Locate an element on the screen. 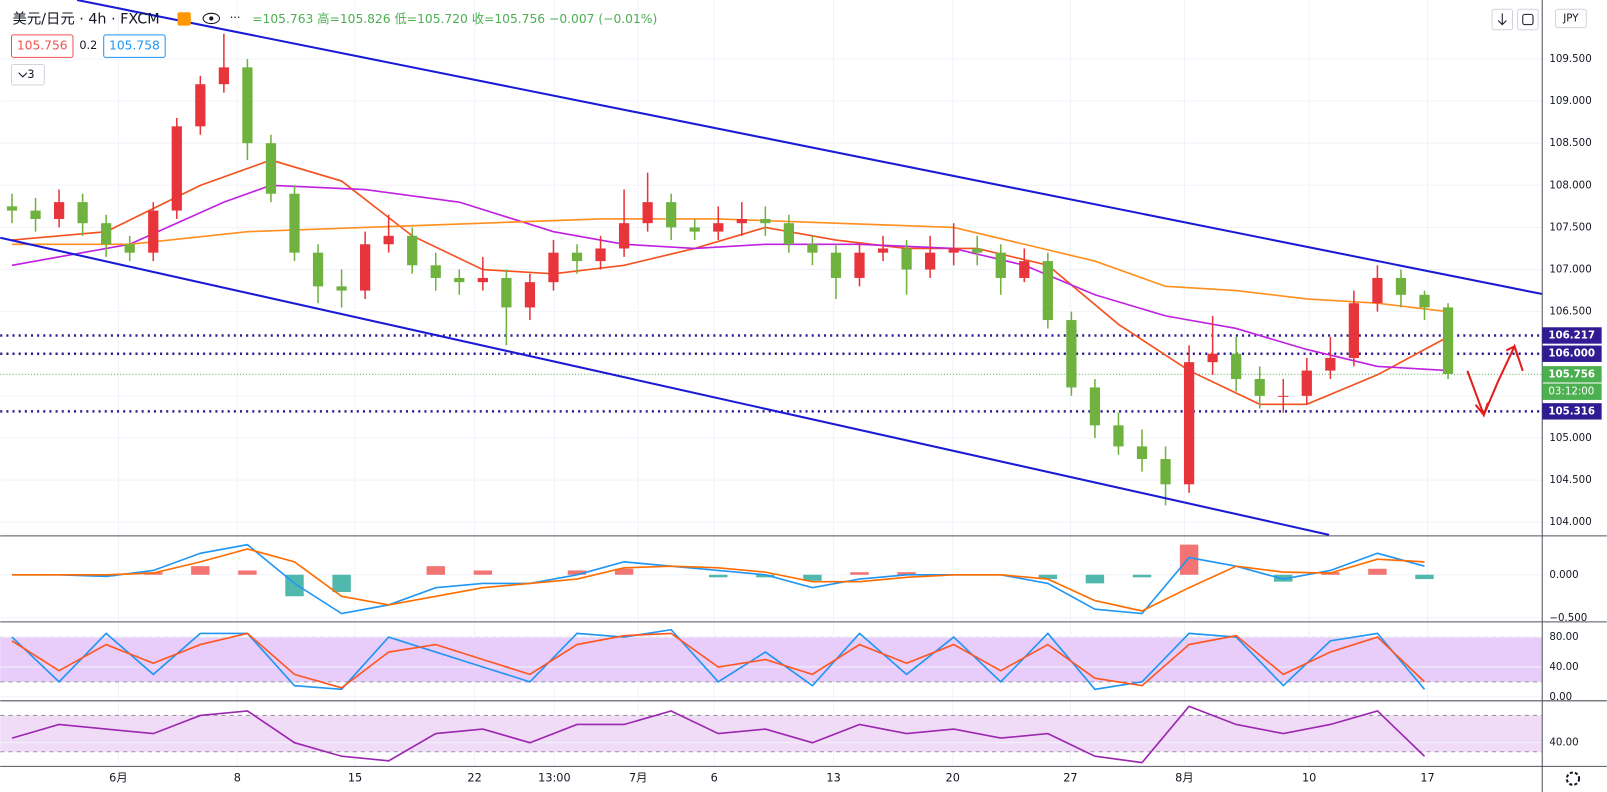 This screenshot has height=792, width=1607. x-tick-label: 17 is located at coordinates (1427, 778).